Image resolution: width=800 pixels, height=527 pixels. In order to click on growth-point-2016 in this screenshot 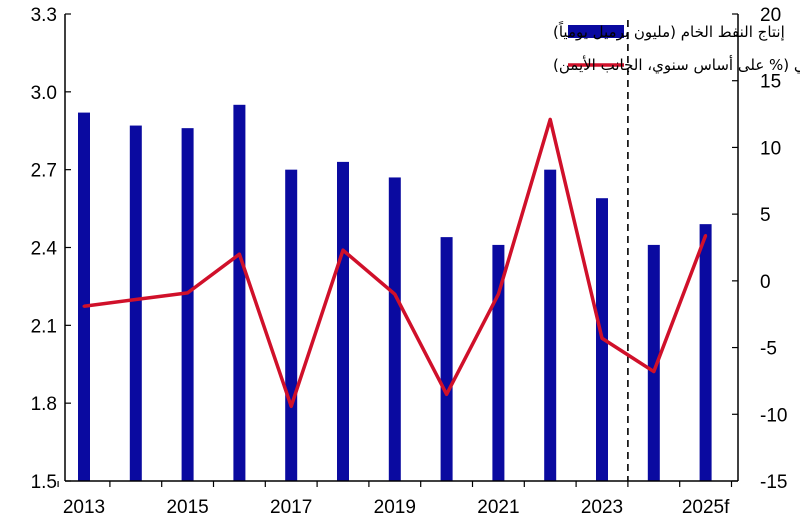, I will do `click(239, 254)`.